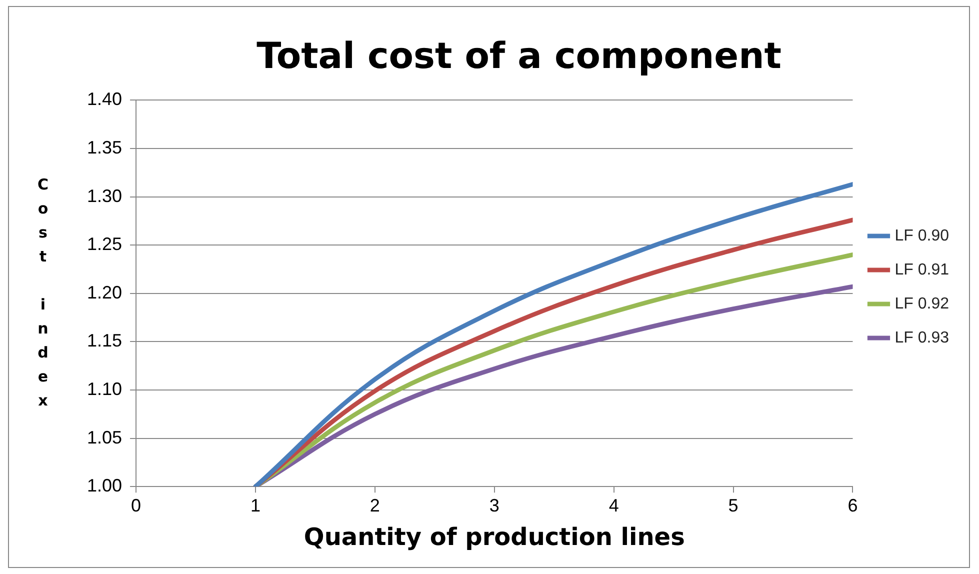 Image resolution: width=979 pixels, height=574 pixels. I want to click on legend-label: LF 0.93, so click(922, 337).